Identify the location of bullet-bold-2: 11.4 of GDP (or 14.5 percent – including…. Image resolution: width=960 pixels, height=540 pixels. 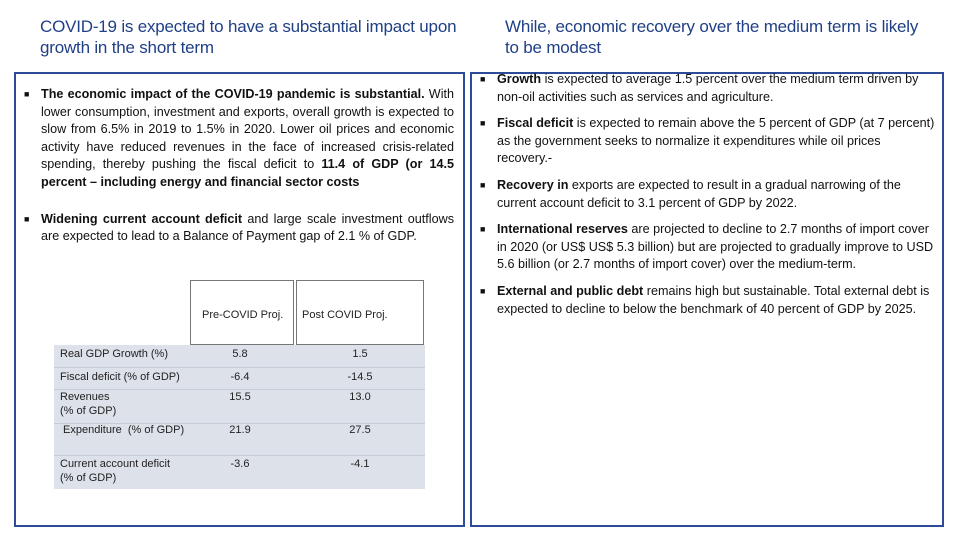
(247, 173).